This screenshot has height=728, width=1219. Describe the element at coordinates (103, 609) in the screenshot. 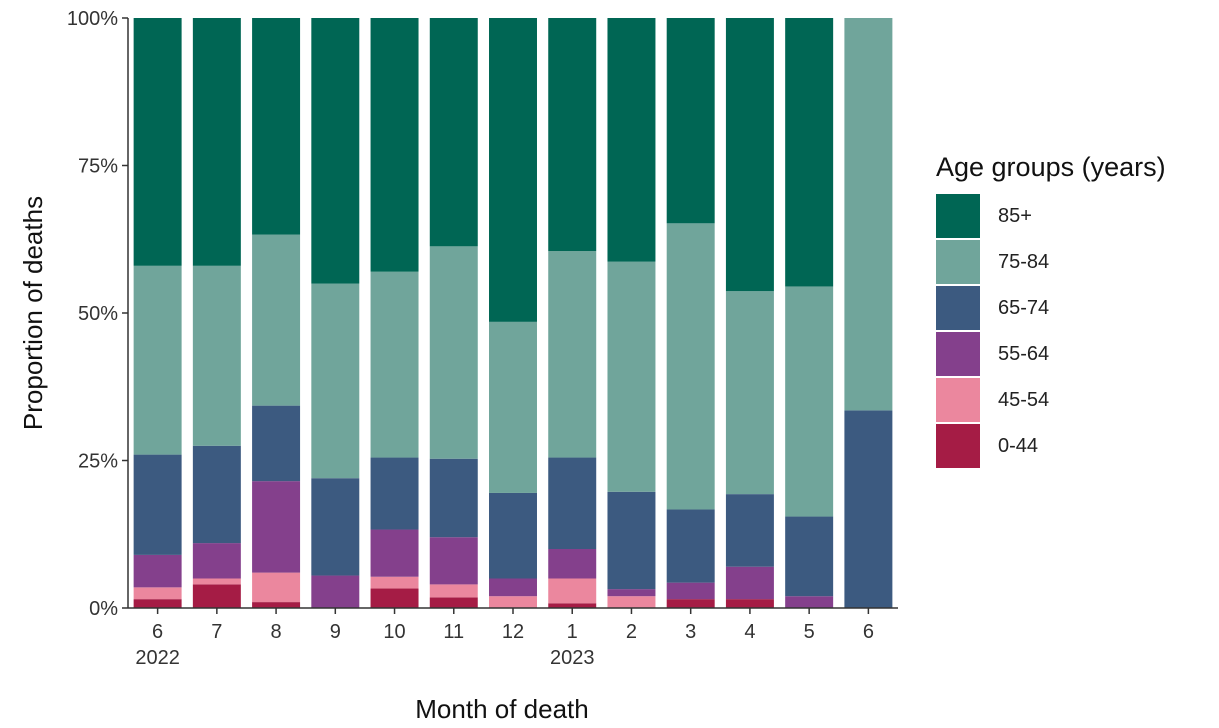

I see `y-tick-label: 0%` at that location.